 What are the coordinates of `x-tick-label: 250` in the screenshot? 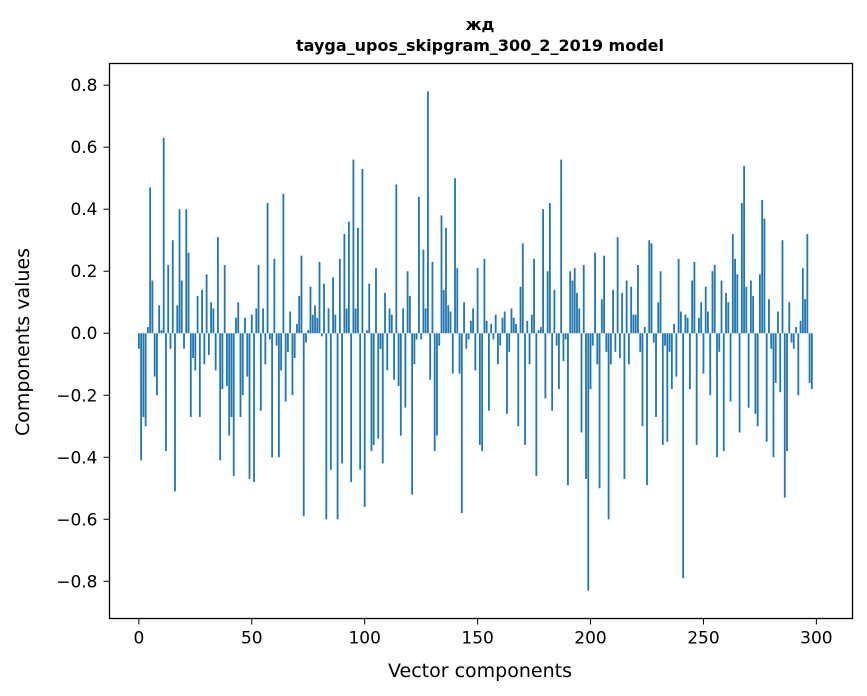 It's located at (703, 639).